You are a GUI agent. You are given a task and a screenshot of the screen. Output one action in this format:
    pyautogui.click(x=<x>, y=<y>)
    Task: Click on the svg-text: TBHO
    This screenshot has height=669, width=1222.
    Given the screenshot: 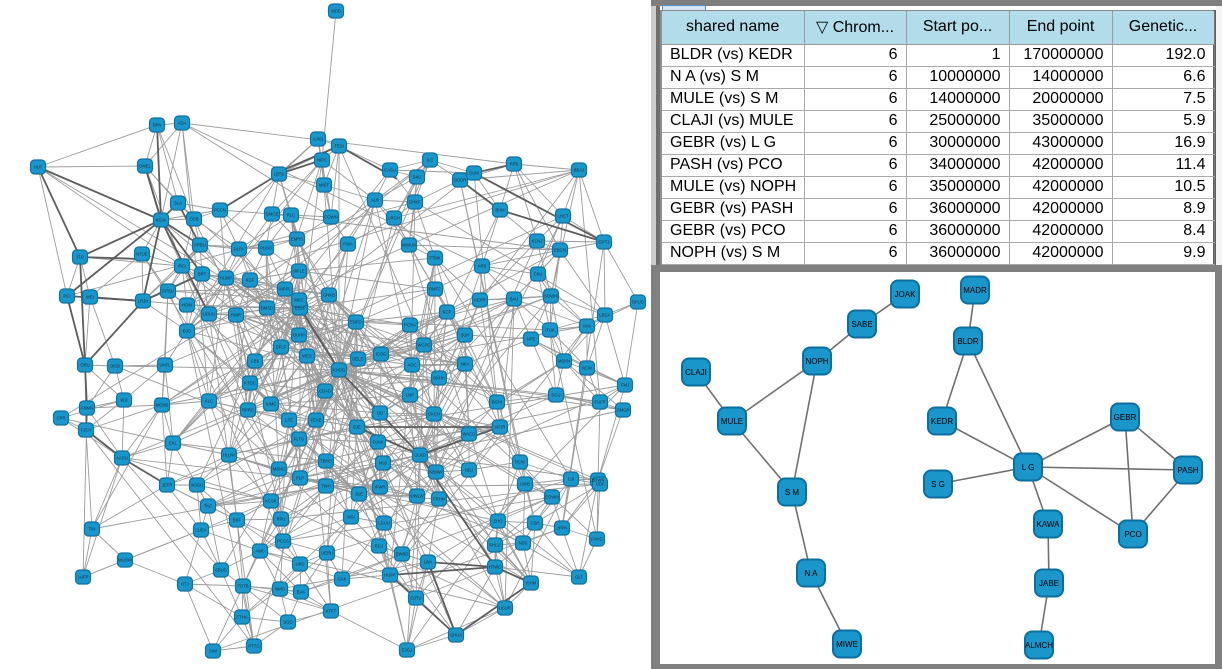 What is the action you would take?
    pyautogui.click(x=326, y=461)
    